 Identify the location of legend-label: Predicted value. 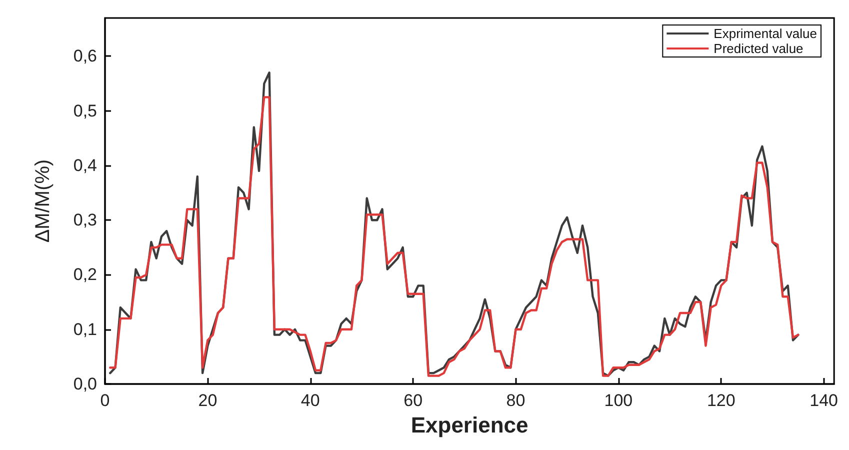
(759, 48).